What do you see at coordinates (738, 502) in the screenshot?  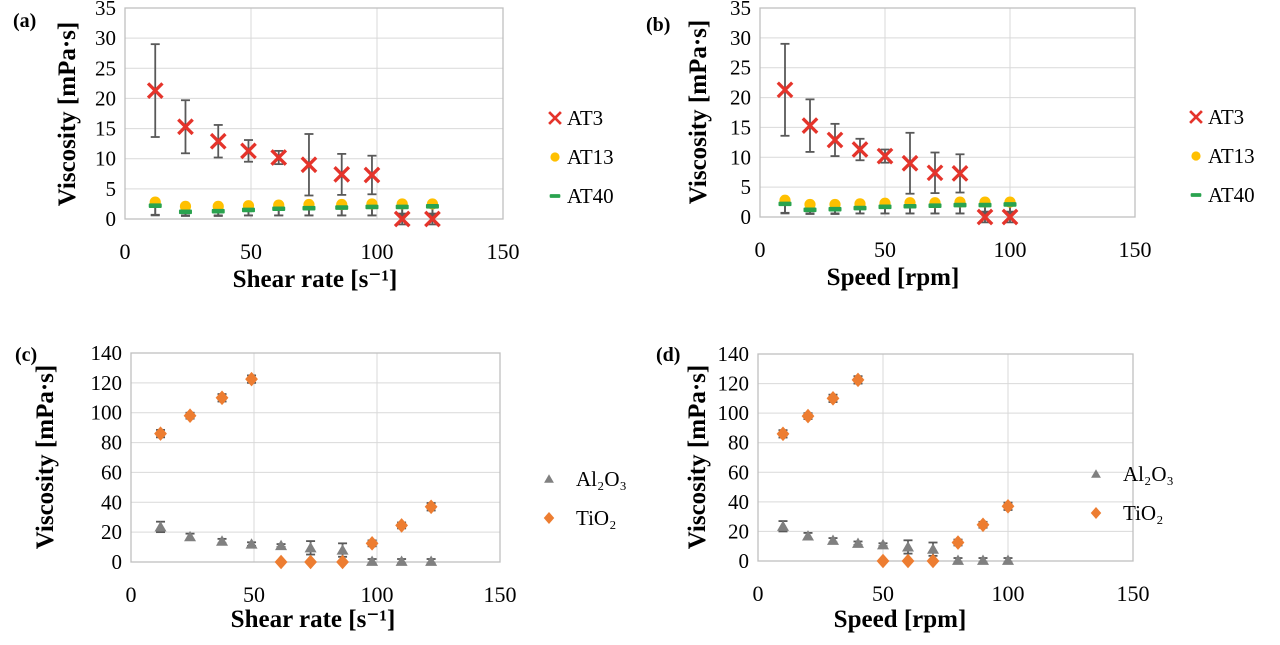 I see `y-tick-label: 40` at bounding box center [738, 502].